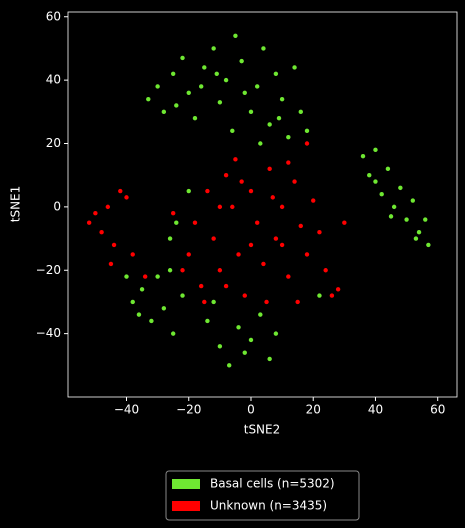 This screenshot has height=528, width=465. What do you see at coordinates (268, 506) in the screenshot?
I see `legend-label: Unknown (n=3435)` at bounding box center [268, 506].